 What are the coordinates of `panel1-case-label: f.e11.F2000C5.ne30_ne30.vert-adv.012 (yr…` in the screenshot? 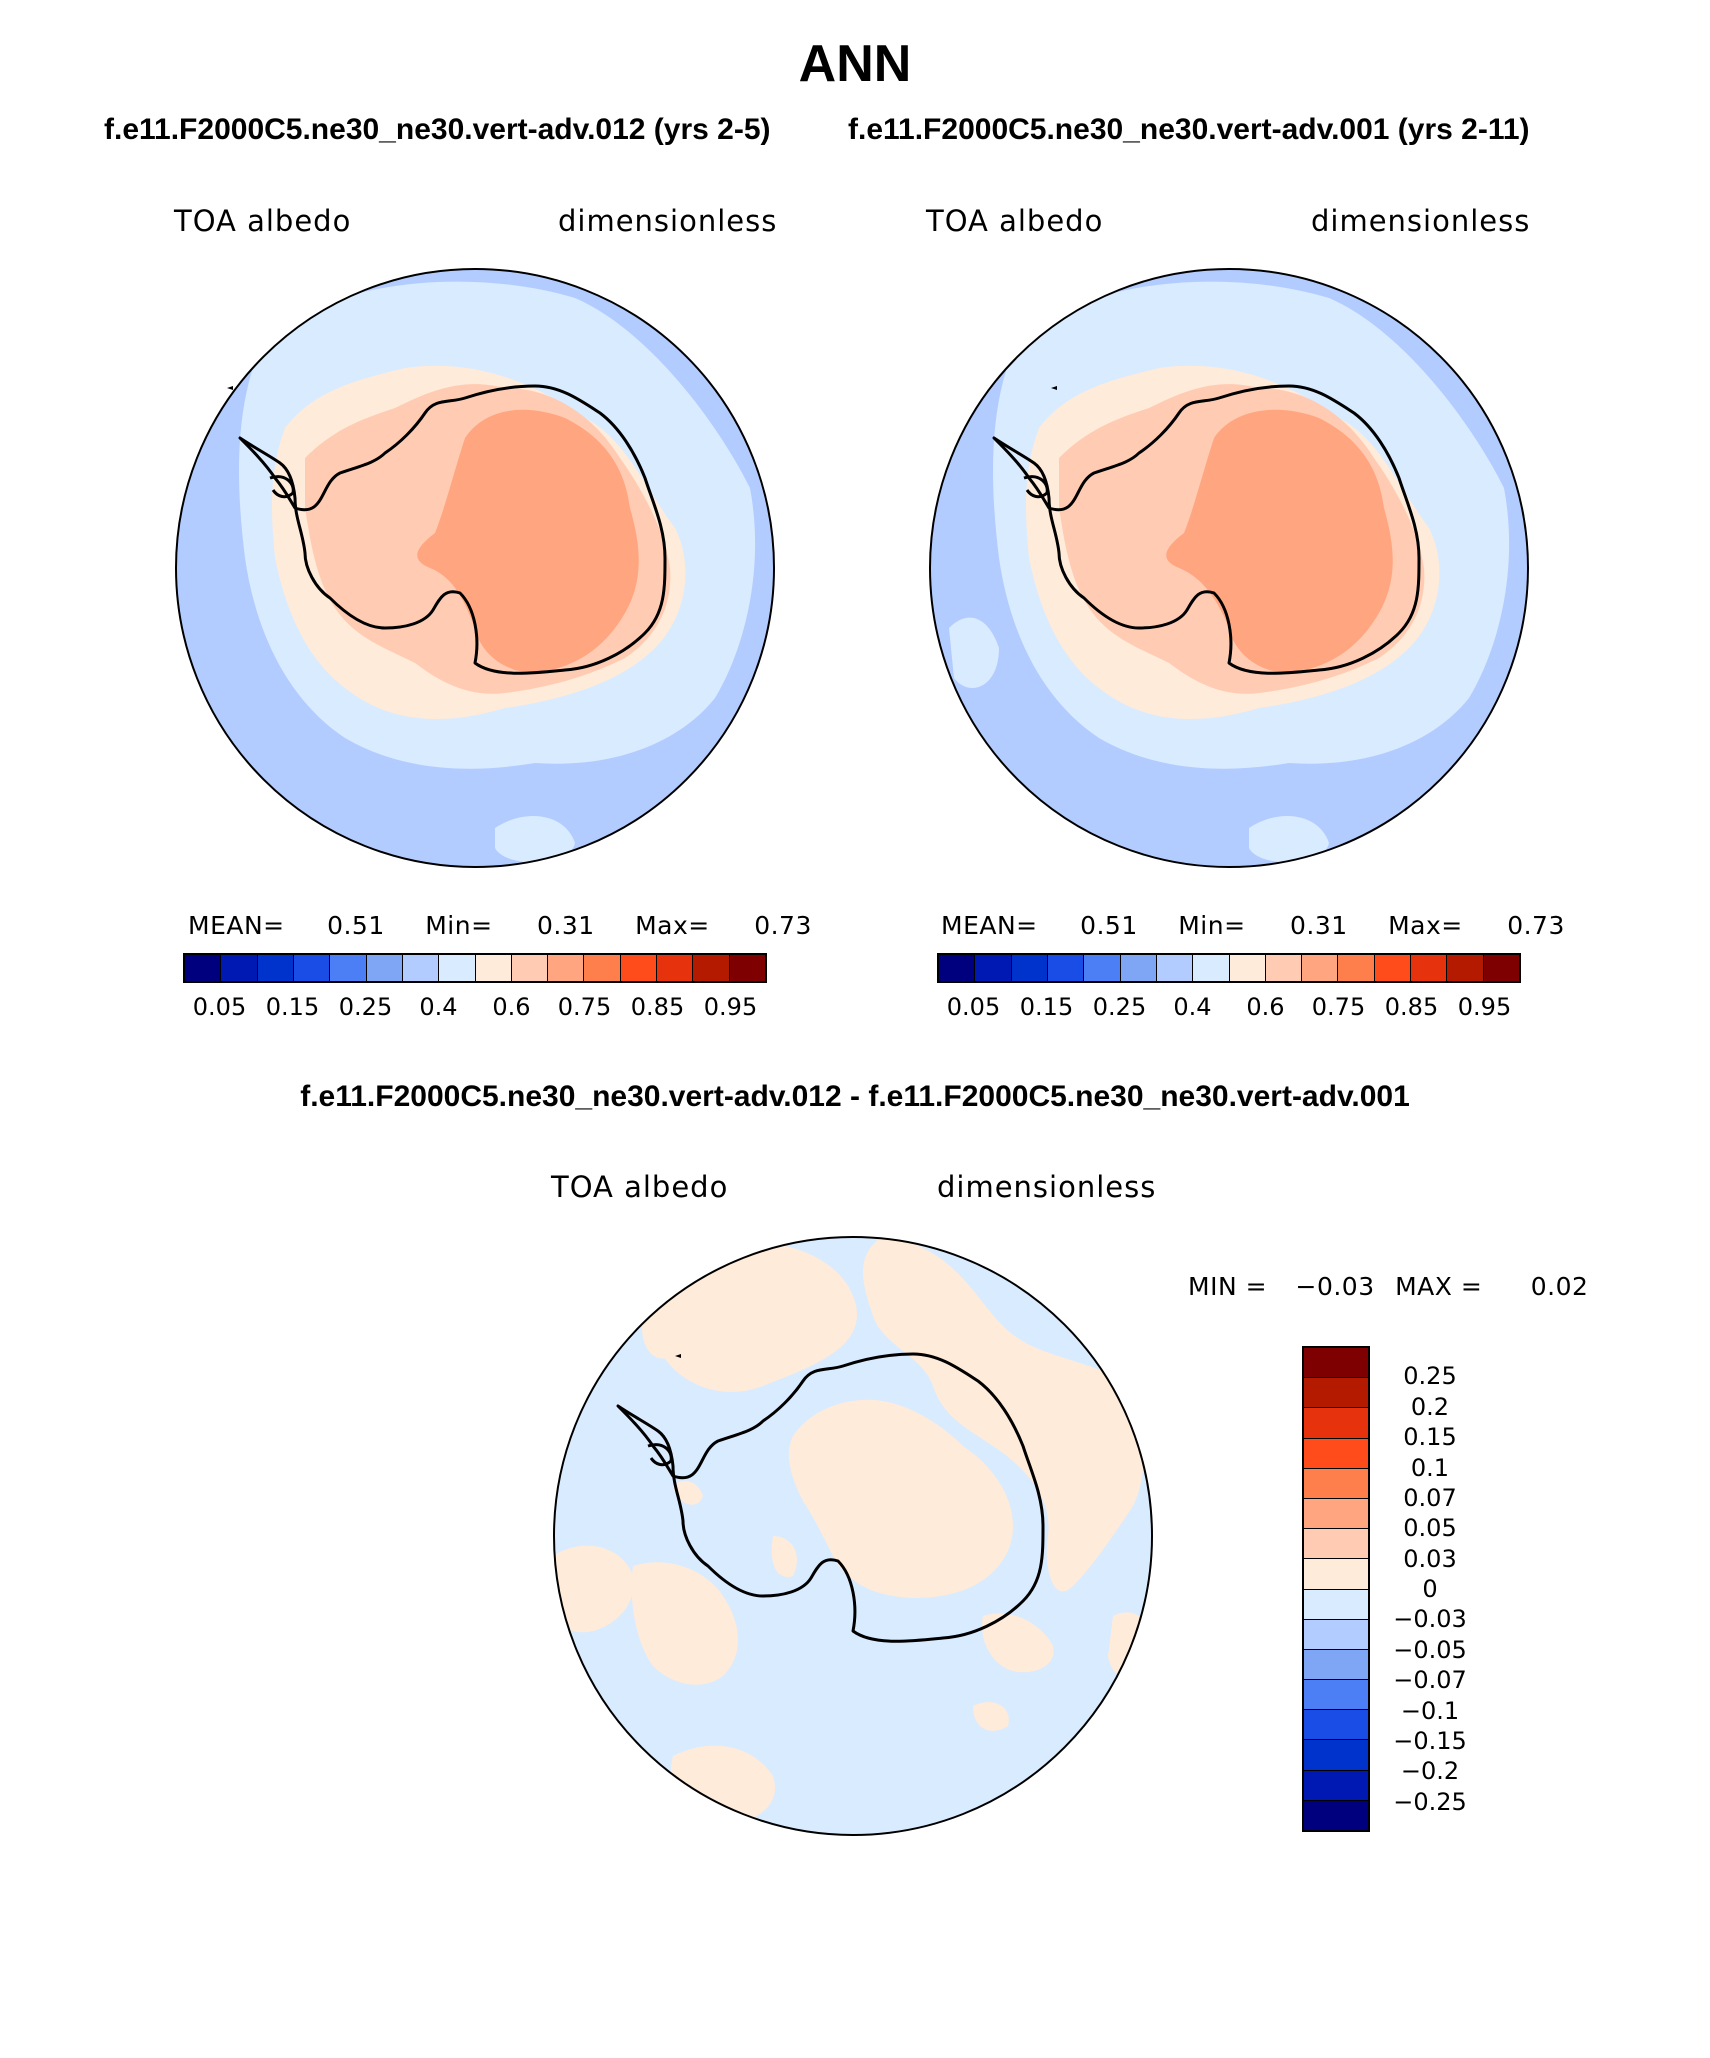 It's located at (437, 129).